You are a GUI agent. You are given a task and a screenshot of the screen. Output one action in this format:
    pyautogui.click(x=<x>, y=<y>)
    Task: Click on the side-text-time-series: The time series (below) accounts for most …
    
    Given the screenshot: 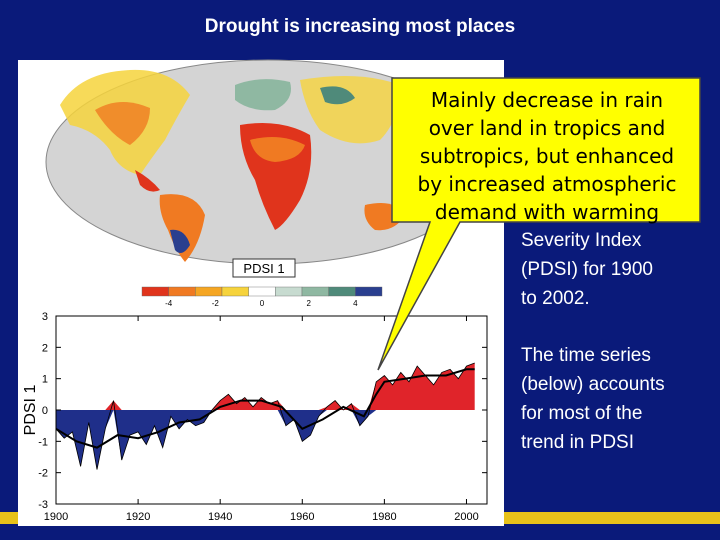 What is the action you would take?
    pyautogui.click(x=618, y=399)
    